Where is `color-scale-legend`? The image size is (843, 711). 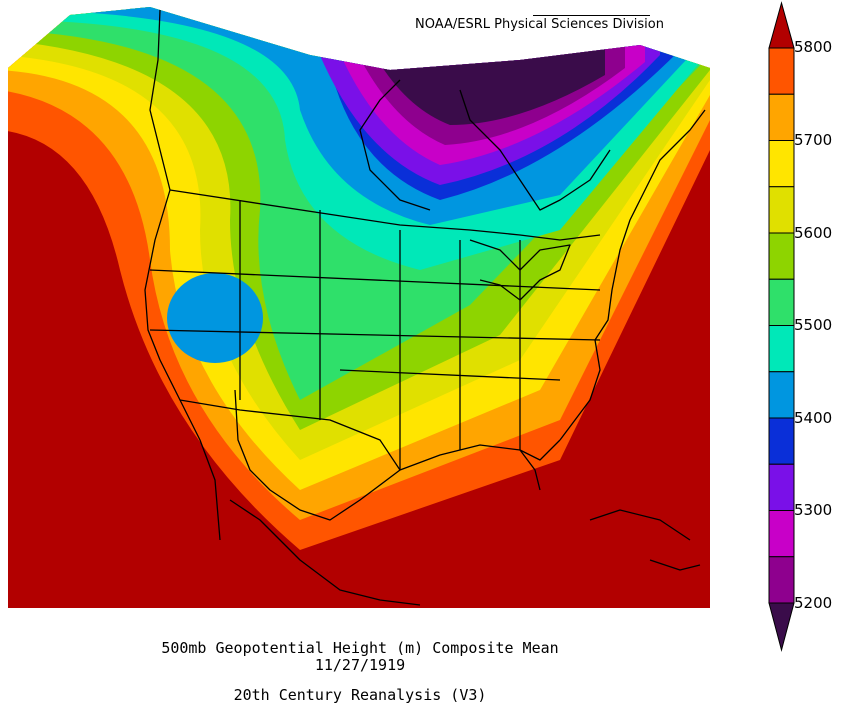
color-scale-legend is located at coordinates (781, 326).